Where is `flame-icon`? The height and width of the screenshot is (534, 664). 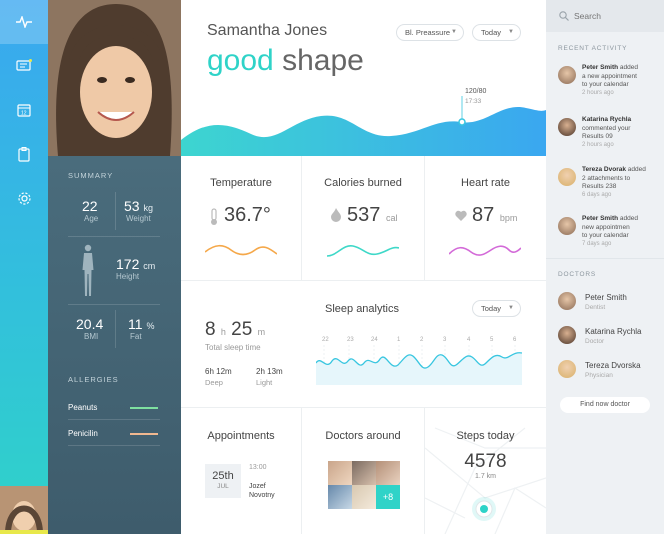 flame-icon is located at coordinates (336, 215).